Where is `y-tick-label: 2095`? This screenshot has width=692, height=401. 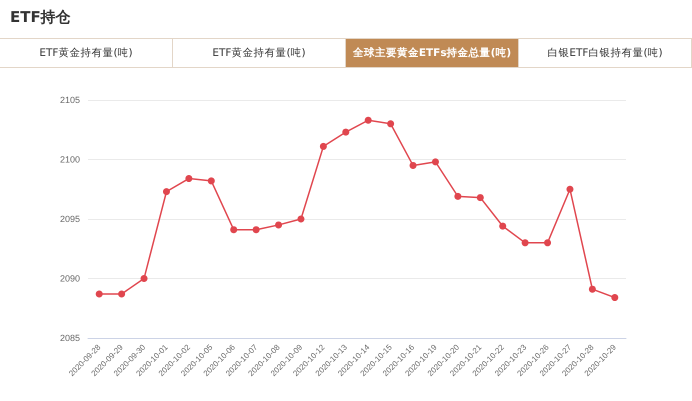 y-tick-label: 2095 is located at coordinates (70, 219).